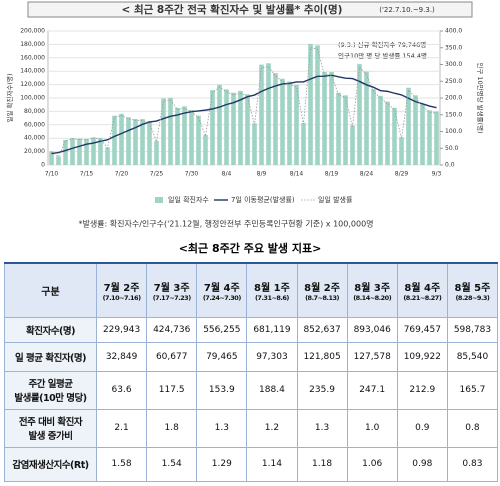 Image resolution: width=500 pixels, height=486 pixels. I want to click on cell: 1.54, so click(172, 464).